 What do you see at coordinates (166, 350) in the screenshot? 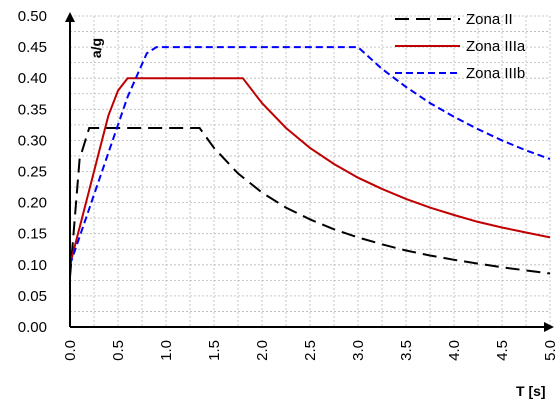
I see `x-tick-label: 1.0` at bounding box center [166, 350].